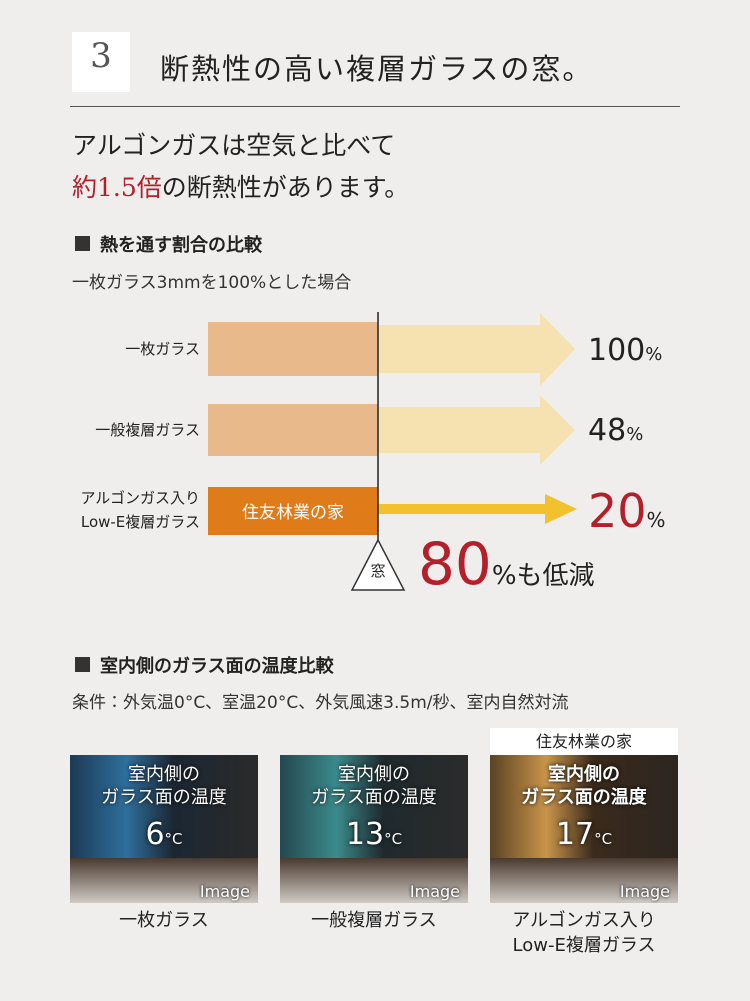 This screenshot has height=1001, width=750. Describe the element at coordinates (155, 834) in the screenshot. I see `temperature-number: 6` at that location.